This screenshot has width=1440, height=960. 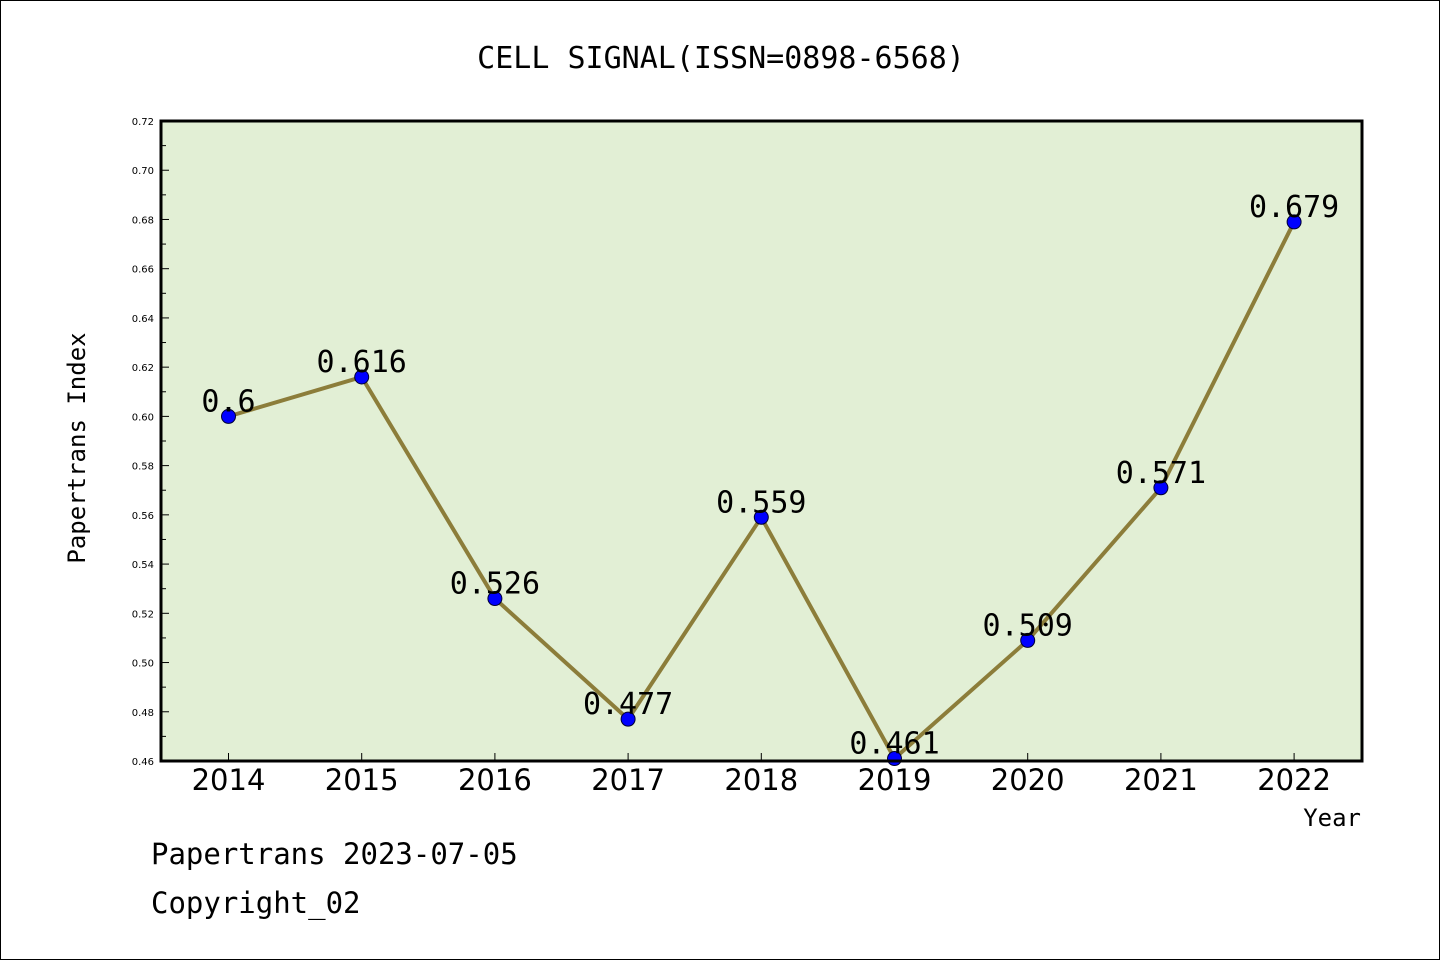 I want to click on x-tick-label: 2020, so click(x=1028, y=780).